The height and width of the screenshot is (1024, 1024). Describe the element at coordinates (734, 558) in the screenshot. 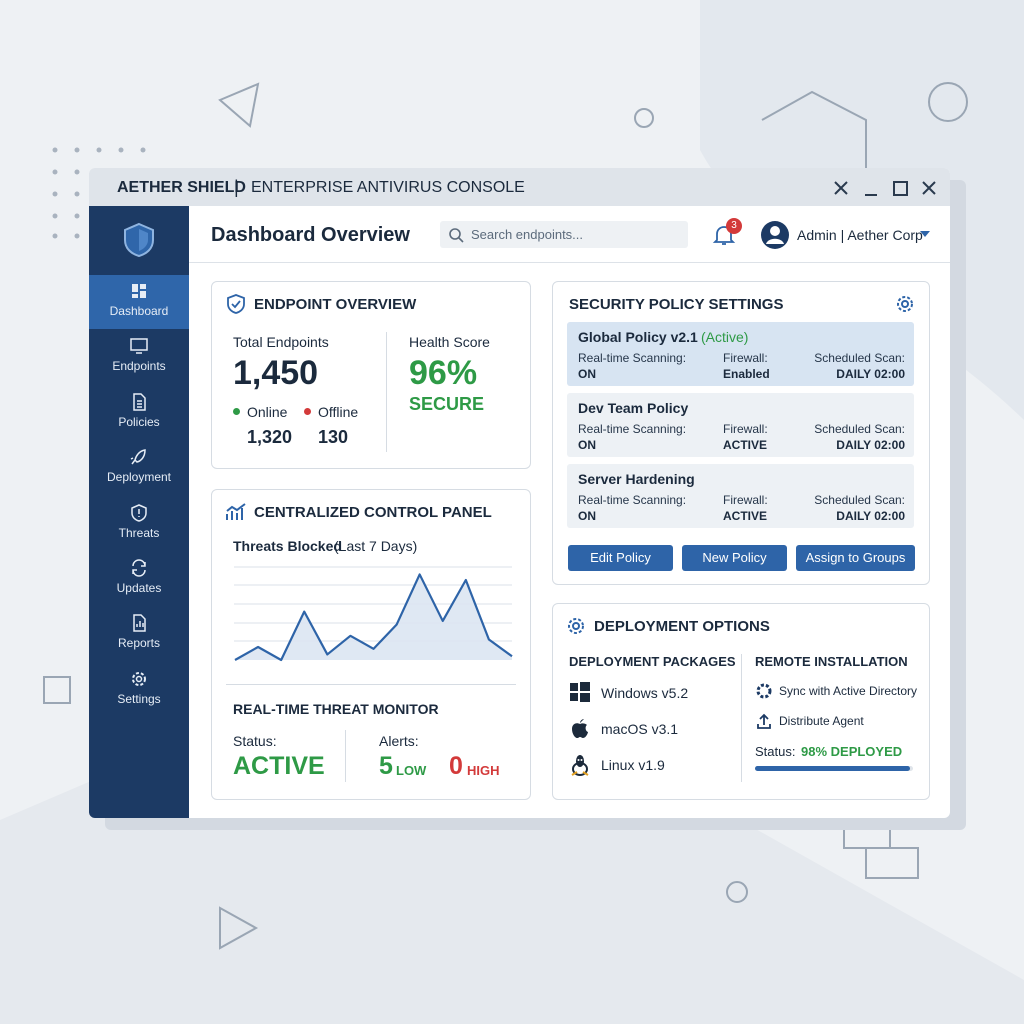

I see `policy-button: New Policy` at that location.